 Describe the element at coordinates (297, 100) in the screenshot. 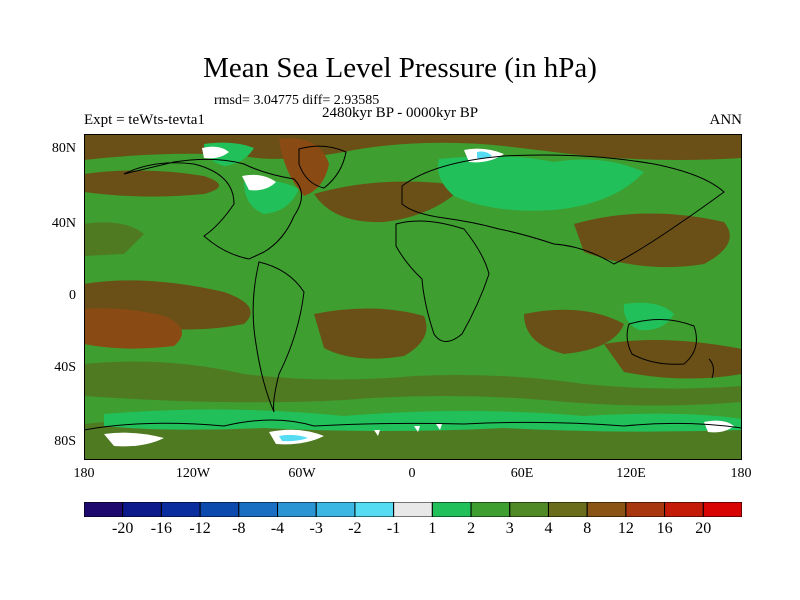

I see `rmsd-diff-stats: rmsd= 3.04775 diff= 2.93585` at that location.